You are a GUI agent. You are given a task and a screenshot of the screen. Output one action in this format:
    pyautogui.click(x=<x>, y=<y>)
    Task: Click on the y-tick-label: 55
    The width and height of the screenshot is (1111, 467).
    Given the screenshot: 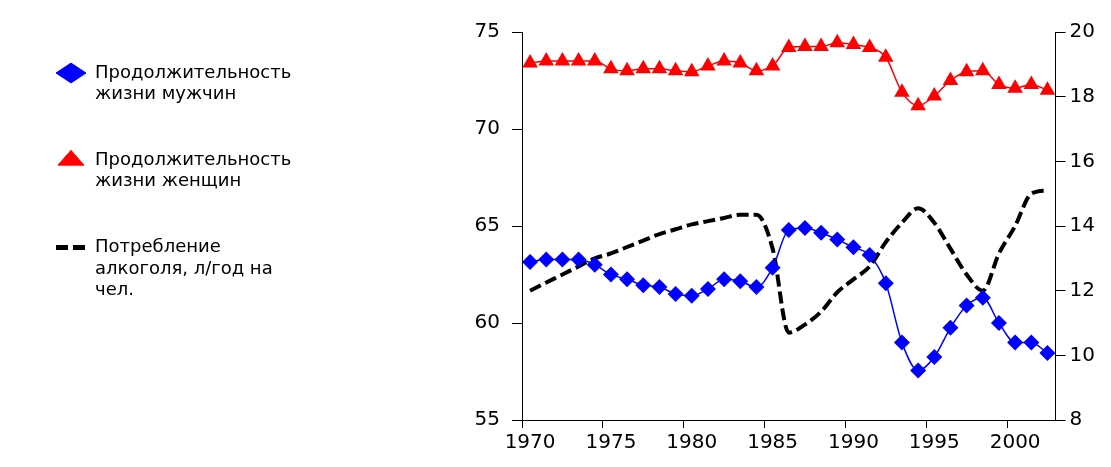 What is the action you would take?
    pyautogui.click(x=487, y=418)
    